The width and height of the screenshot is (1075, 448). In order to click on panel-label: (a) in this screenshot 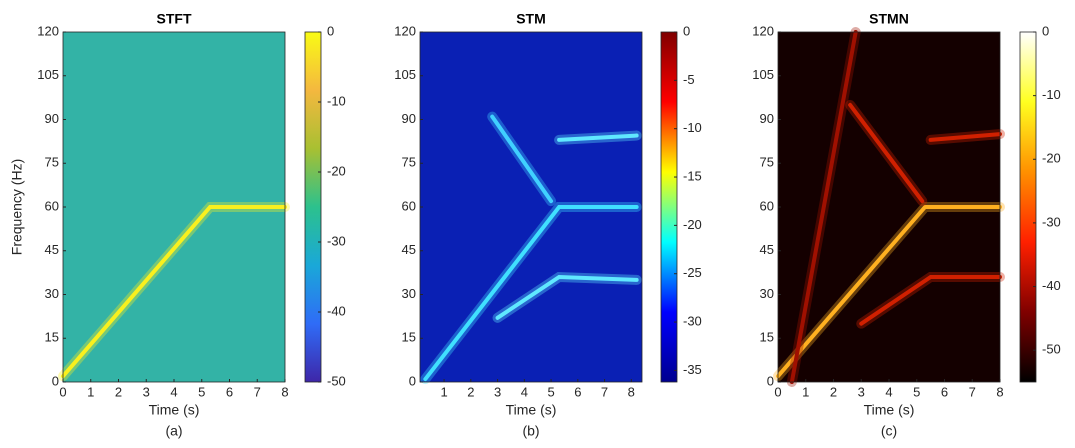, I will do `click(173, 431)`.